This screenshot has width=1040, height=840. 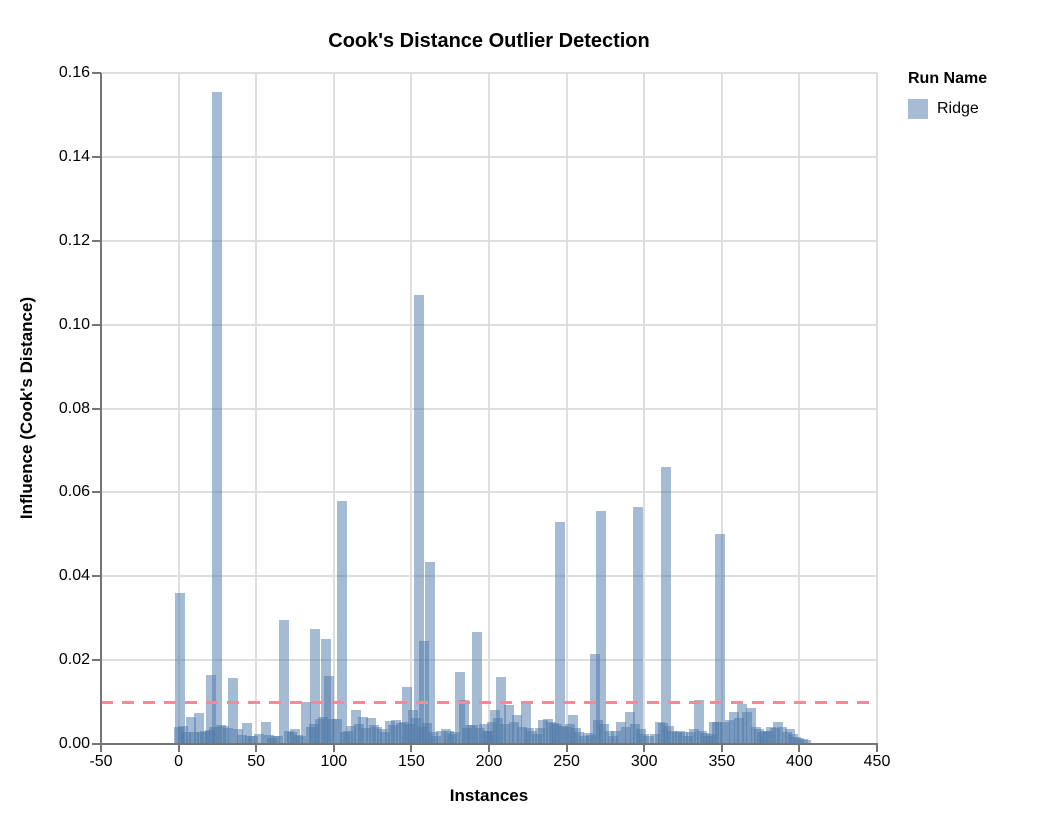 What do you see at coordinates (74, 660) in the screenshot?
I see `y-tick-label: 0.02` at bounding box center [74, 660].